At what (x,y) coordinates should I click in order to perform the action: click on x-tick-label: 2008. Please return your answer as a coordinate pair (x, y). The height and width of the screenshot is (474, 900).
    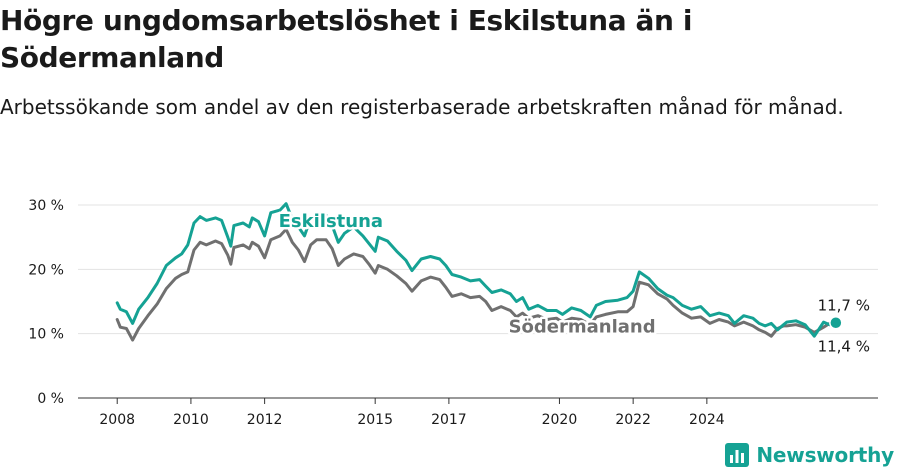
    Looking at the image, I should click on (117, 420).